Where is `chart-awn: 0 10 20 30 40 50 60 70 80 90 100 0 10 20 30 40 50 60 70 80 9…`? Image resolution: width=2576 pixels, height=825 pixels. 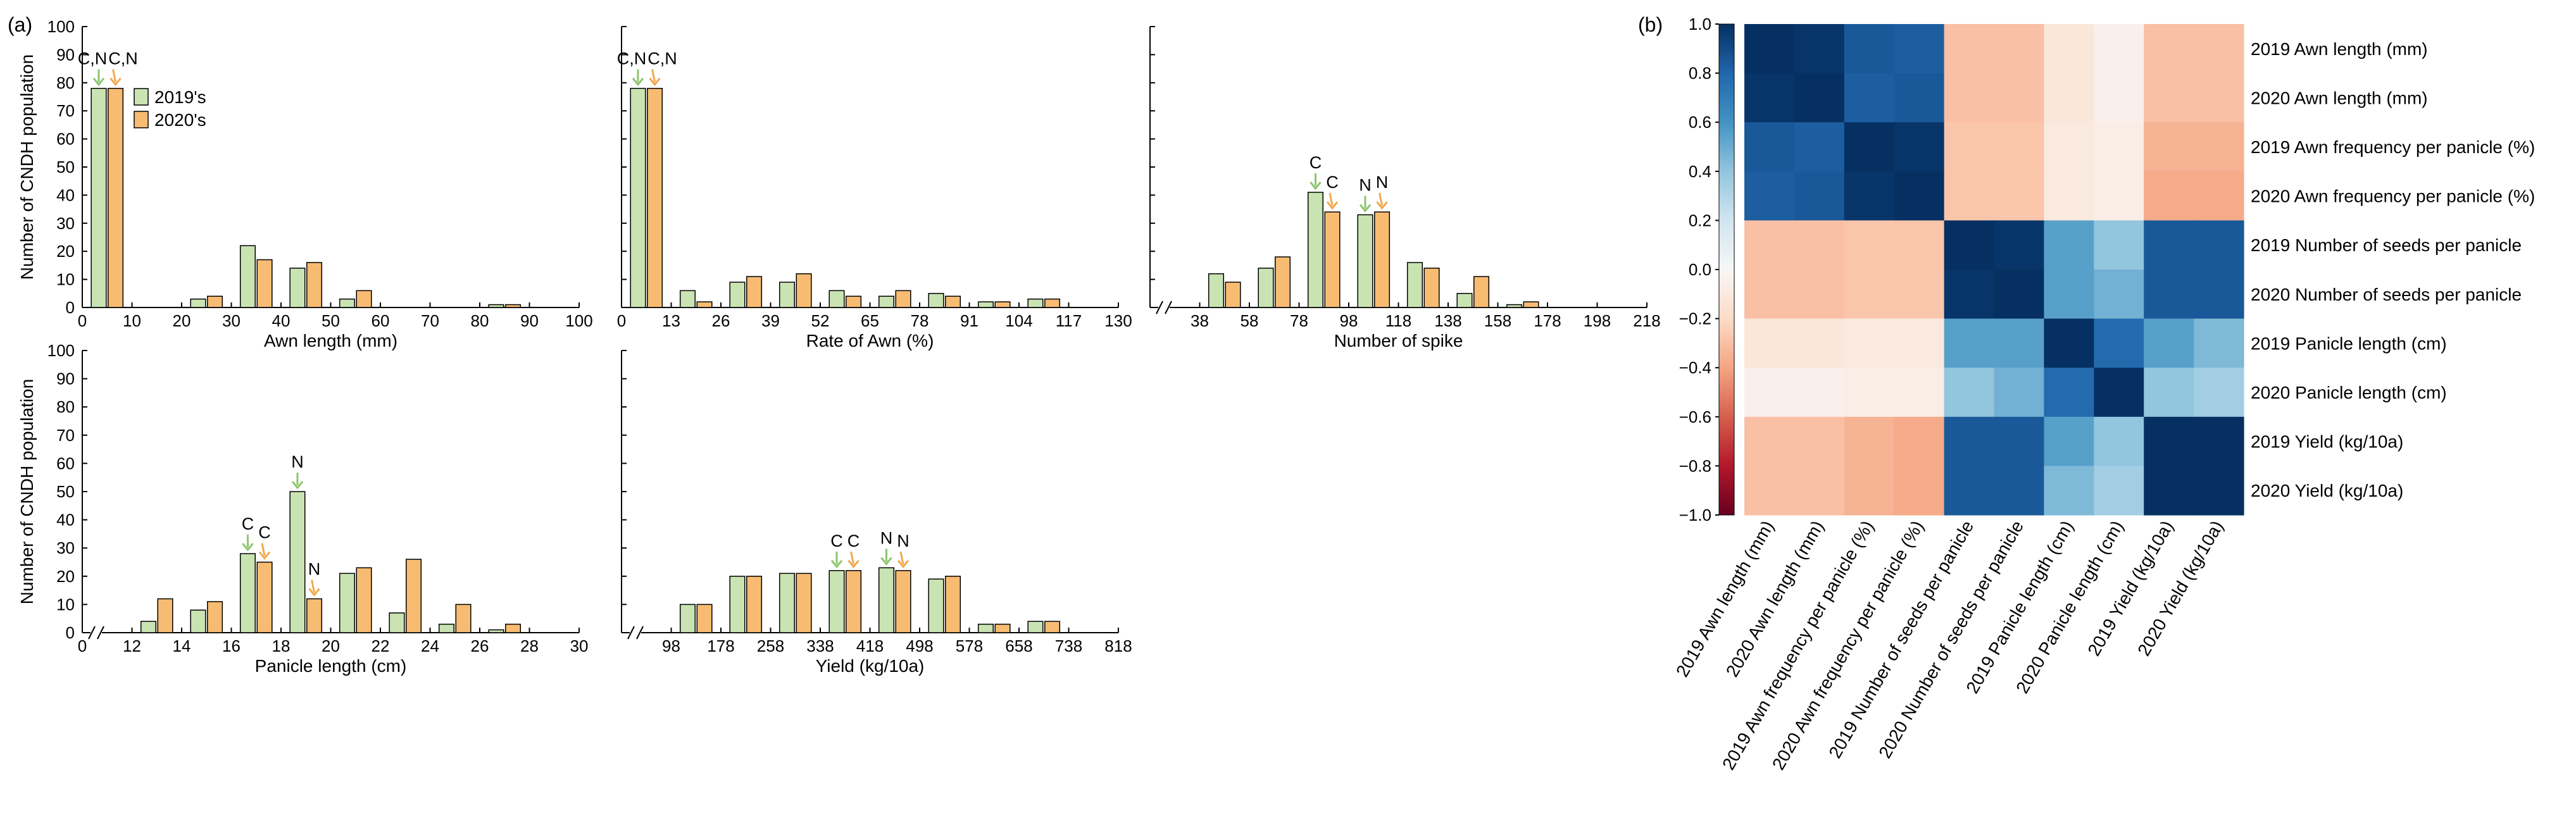 chart-awn: 0 10 20 30 40 50 60 70 80 90 100 0 10 20 30 40 50 60 70 80 9… is located at coordinates (305, 183).